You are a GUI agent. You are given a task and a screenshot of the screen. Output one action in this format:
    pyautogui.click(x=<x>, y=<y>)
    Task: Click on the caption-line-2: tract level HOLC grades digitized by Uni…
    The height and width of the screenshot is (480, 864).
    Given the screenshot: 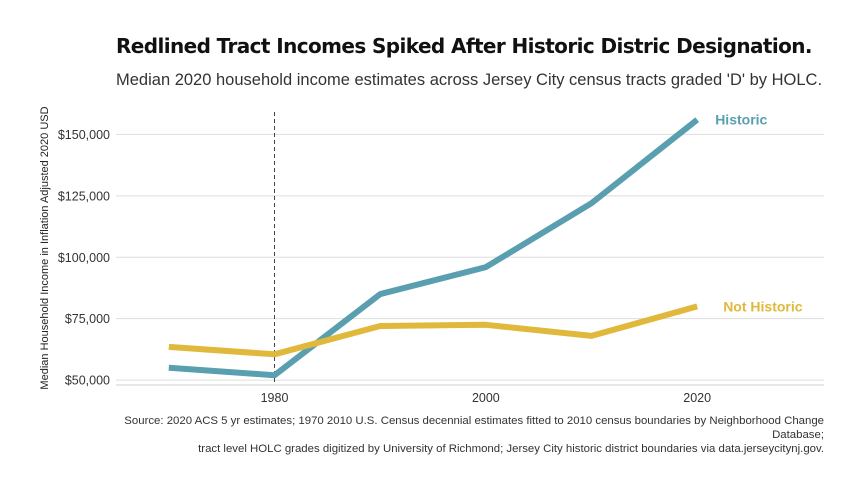 What is the action you would take?
    pyautogui.click(x=511, y=449)
    